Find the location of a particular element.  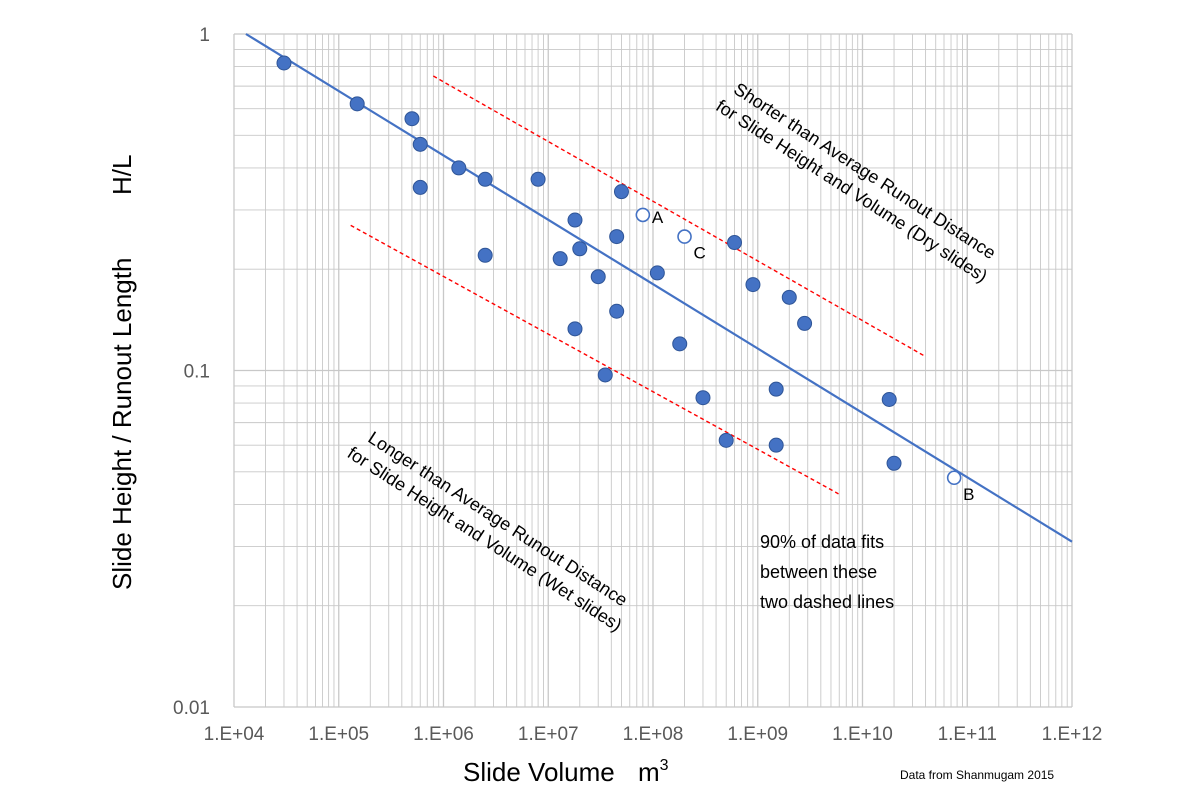

x-tick-label: 1.E+09 is located at coordinates (757, 734).